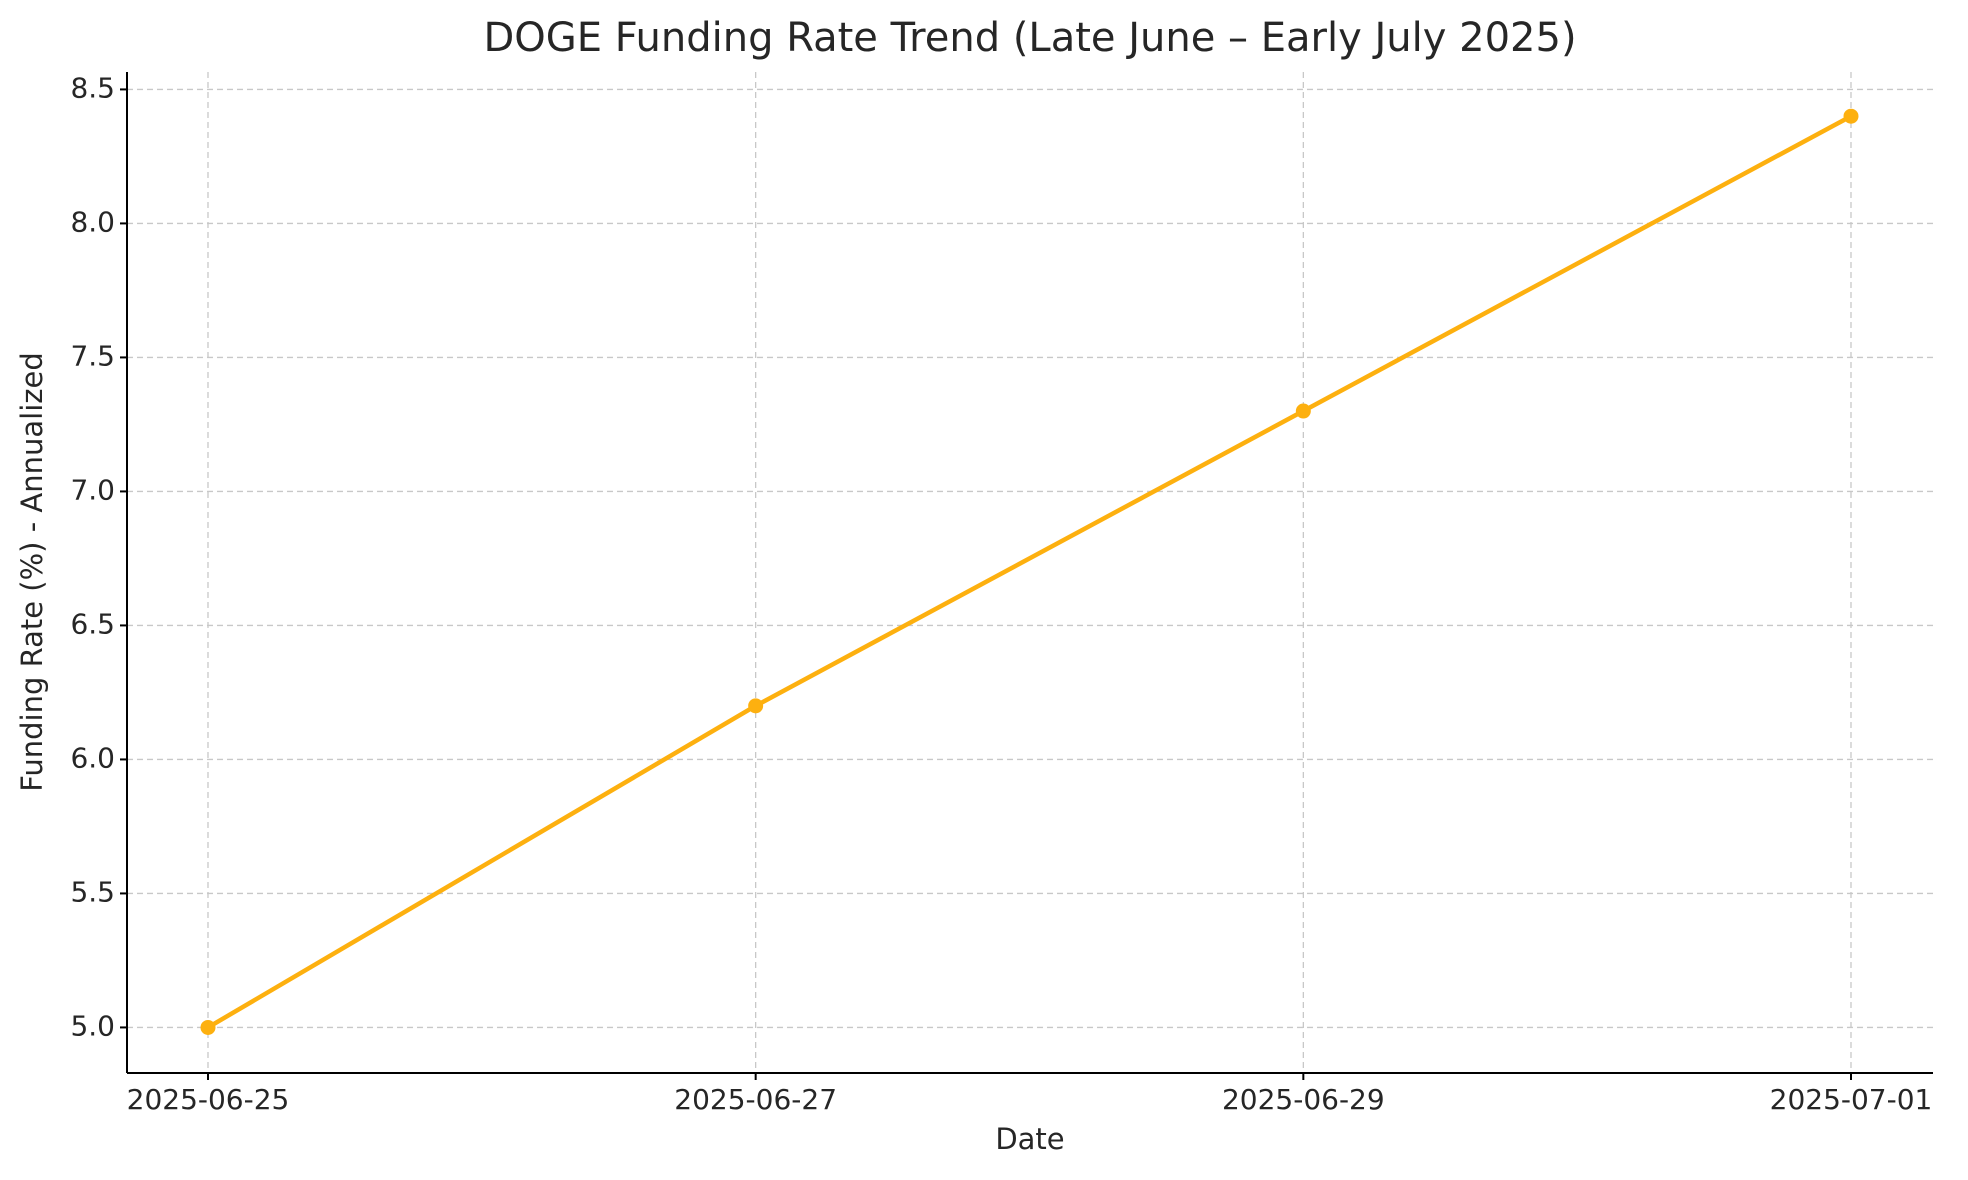 The image size is (1968, 1180). What do you see at coordinates (92, 221) in the screenshot?
I see `y-tick-label: 8.0` at bounding box center [92, 221].